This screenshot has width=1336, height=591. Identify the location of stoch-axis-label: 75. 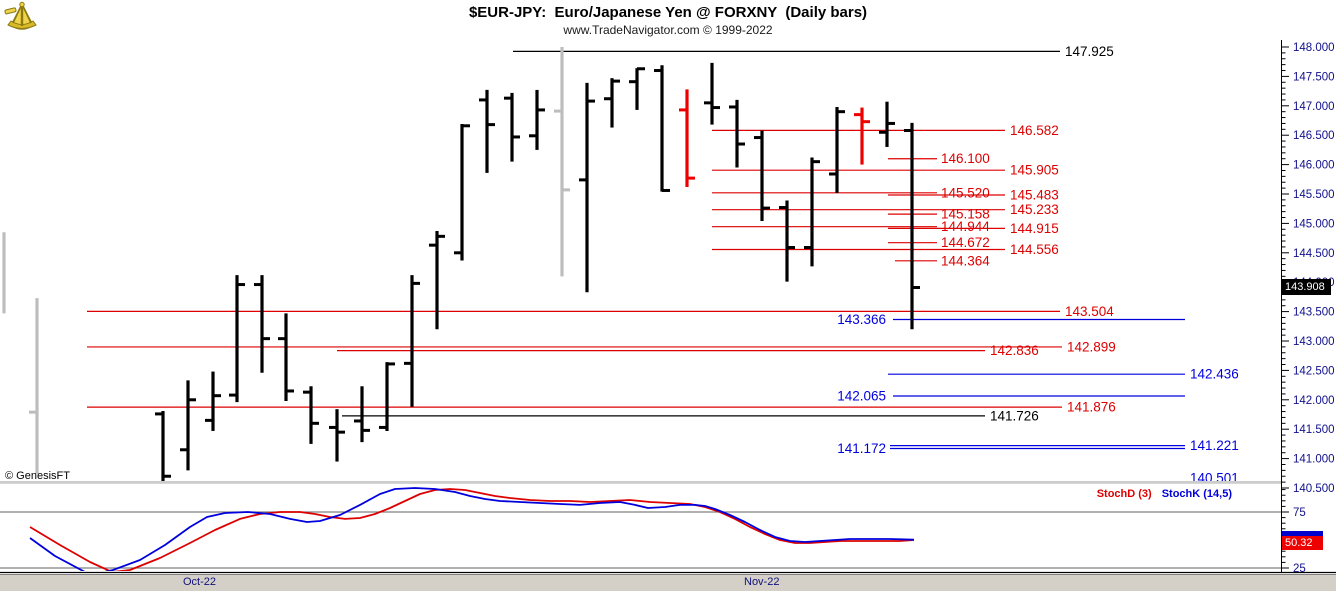
(1299, 513).